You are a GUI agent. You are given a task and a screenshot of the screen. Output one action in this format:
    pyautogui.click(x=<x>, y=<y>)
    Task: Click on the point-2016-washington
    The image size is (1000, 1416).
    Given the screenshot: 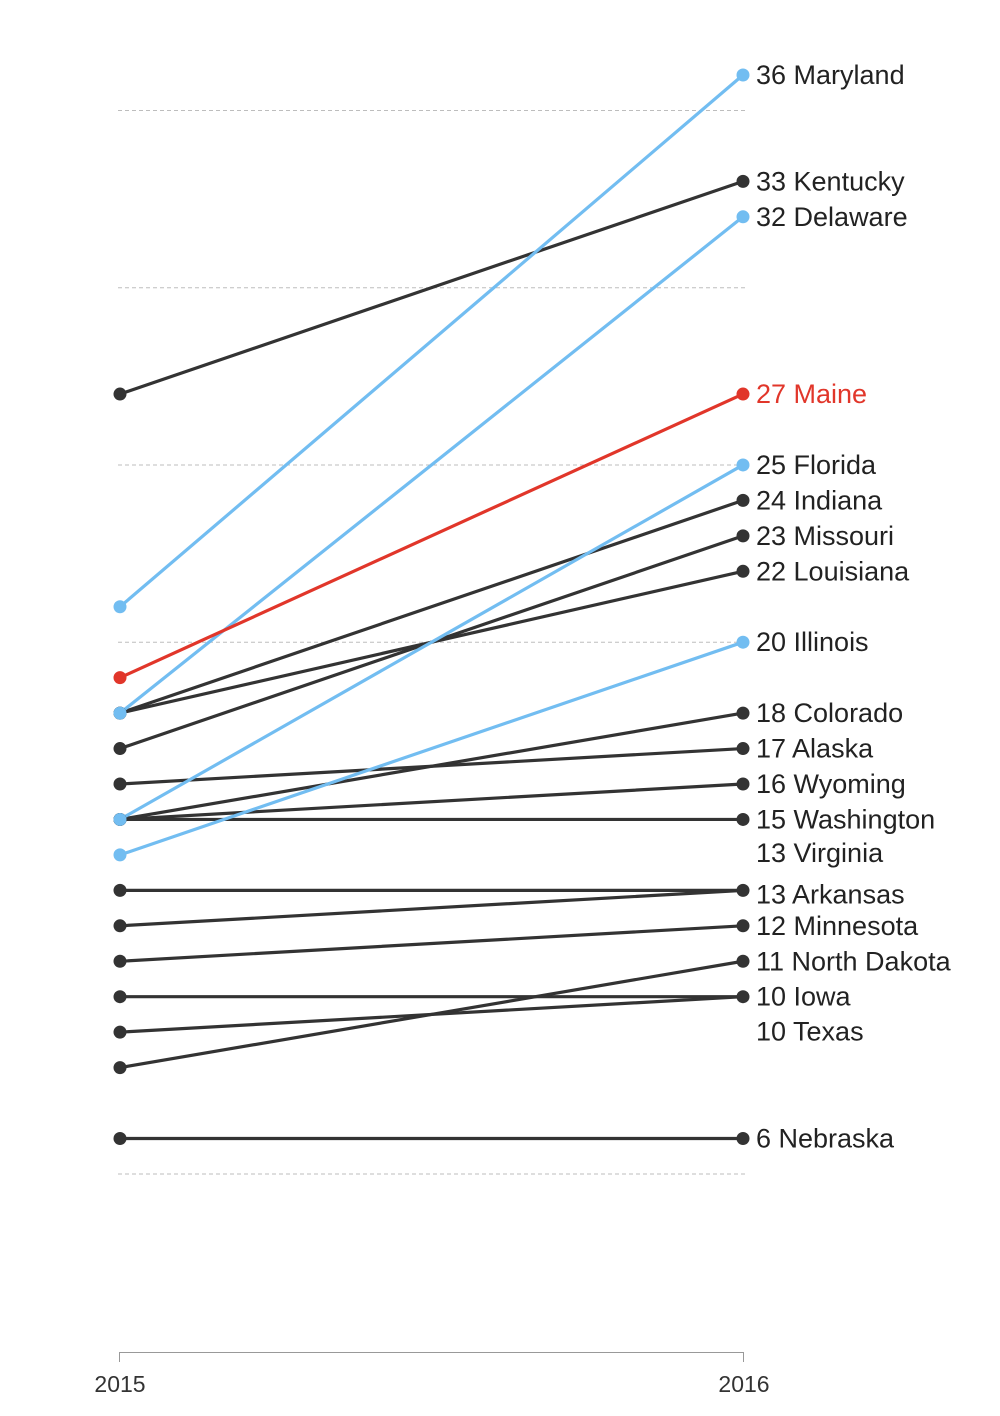 What is the action you would take?
    pyautogui.click(x=743, y=819)
    